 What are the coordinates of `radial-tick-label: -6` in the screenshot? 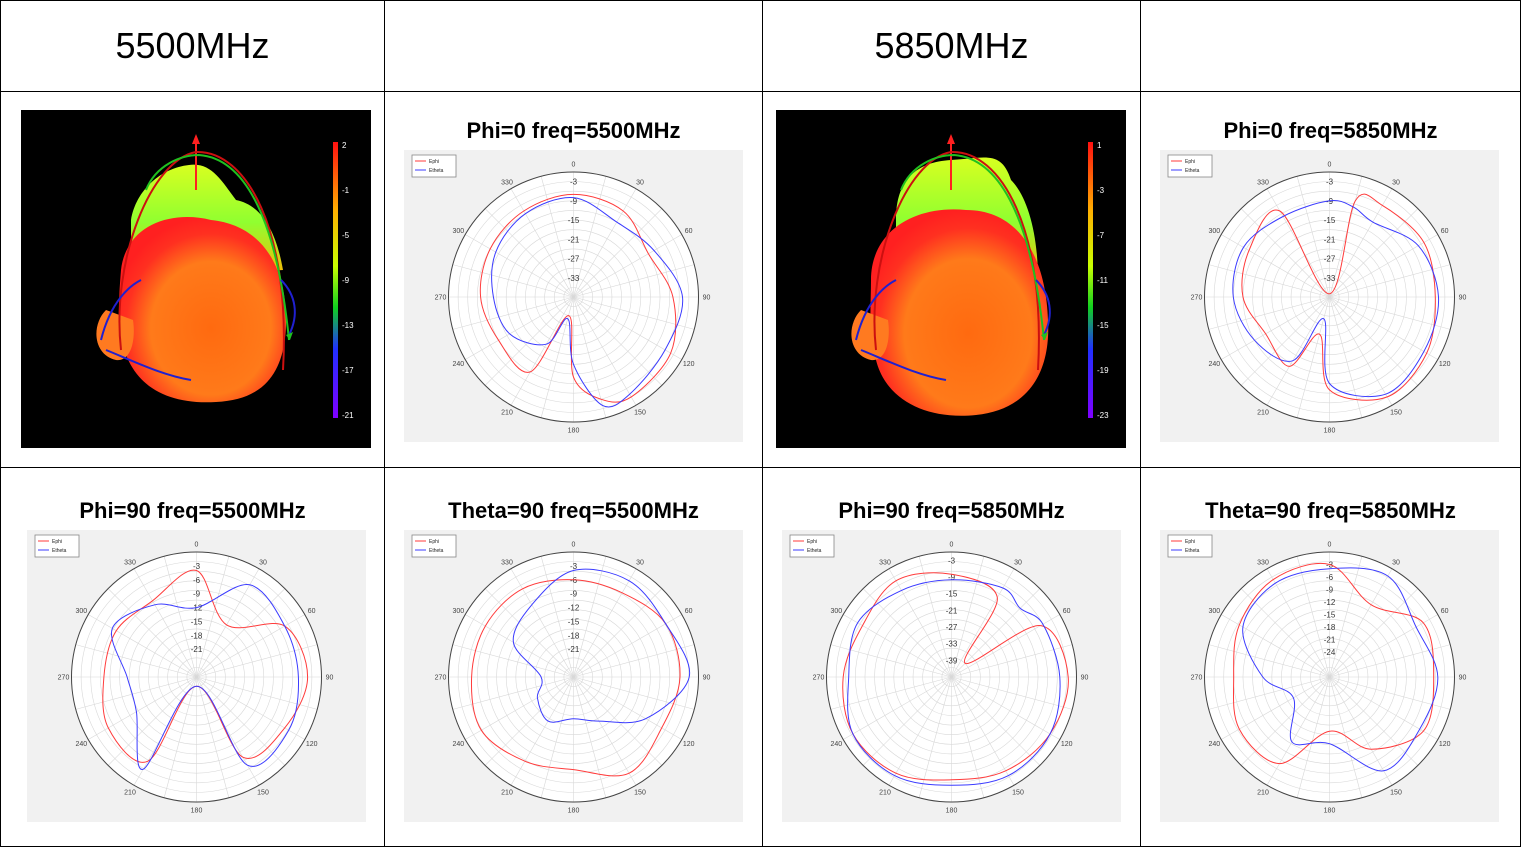 It's located at (1330, 577).